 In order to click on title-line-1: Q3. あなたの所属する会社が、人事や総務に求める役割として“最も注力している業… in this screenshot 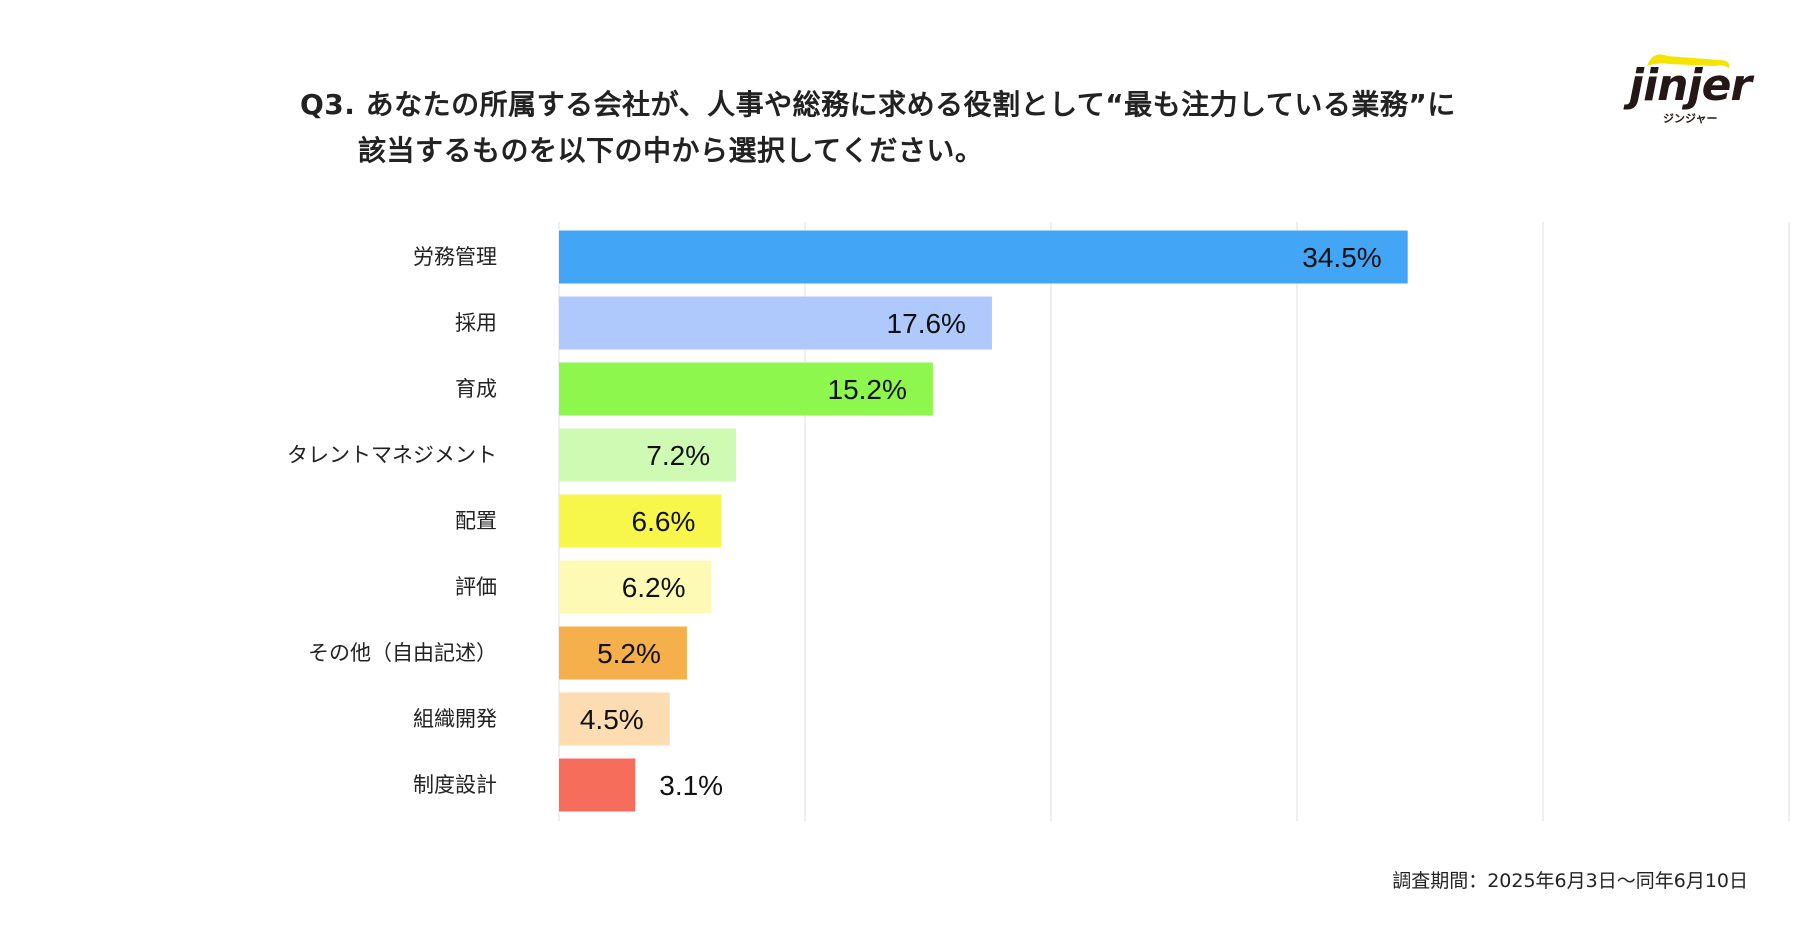, I will do `click(878, 104)`.